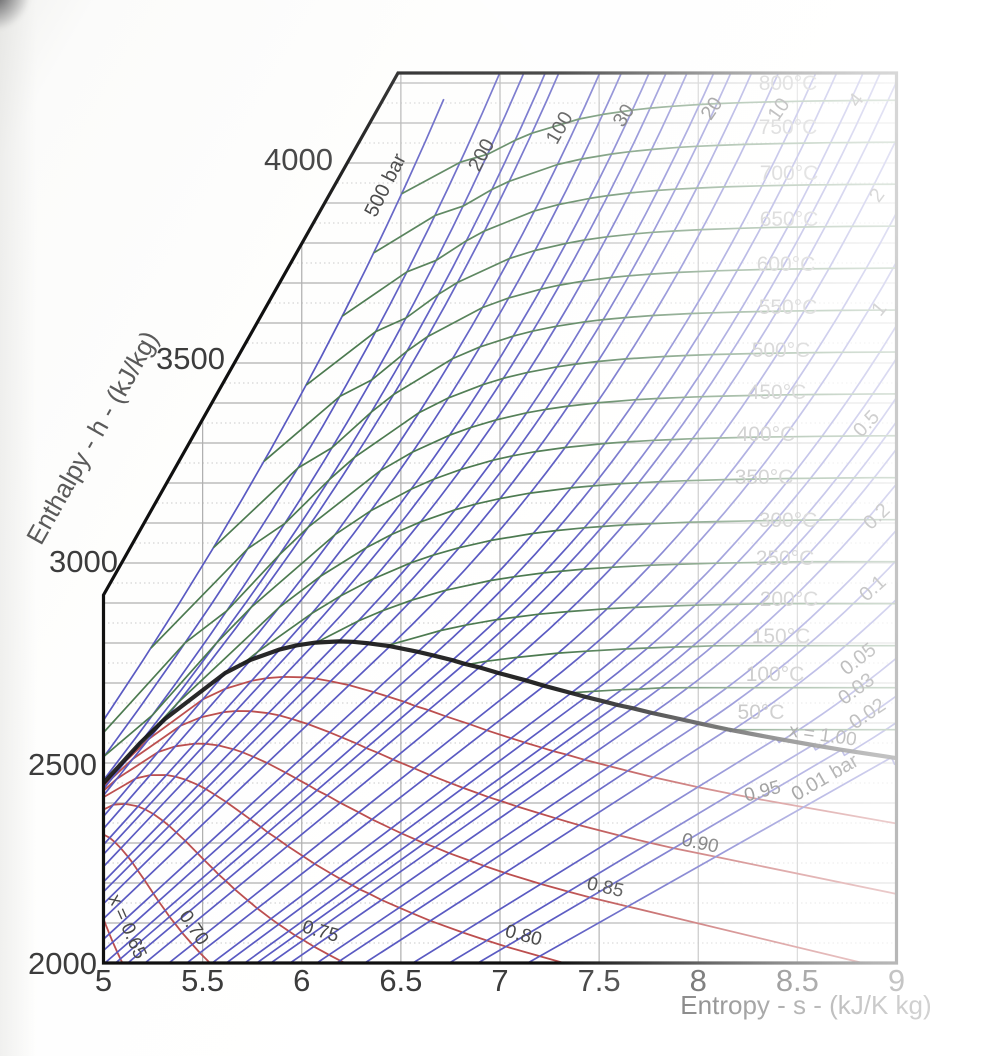  I want to click on isobar-label-0.2: 0.2, so click(876, 516).